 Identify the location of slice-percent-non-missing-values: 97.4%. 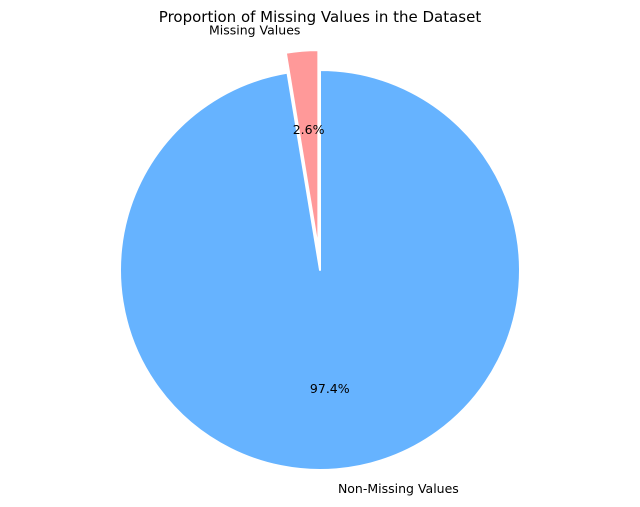
(330, 388).